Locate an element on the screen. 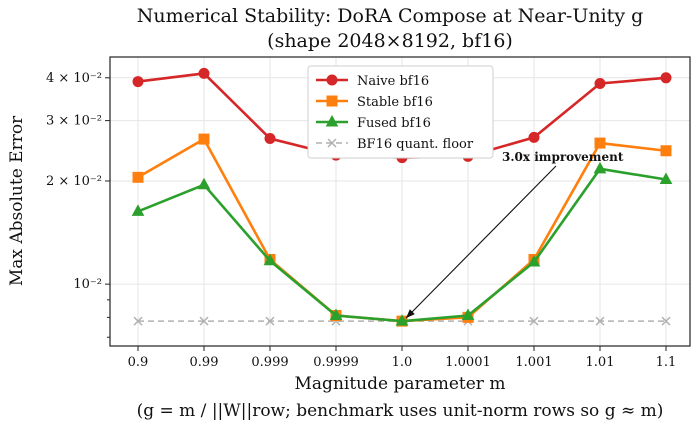  x-tick-label: 1.1 is located at coordinates (666, 362).